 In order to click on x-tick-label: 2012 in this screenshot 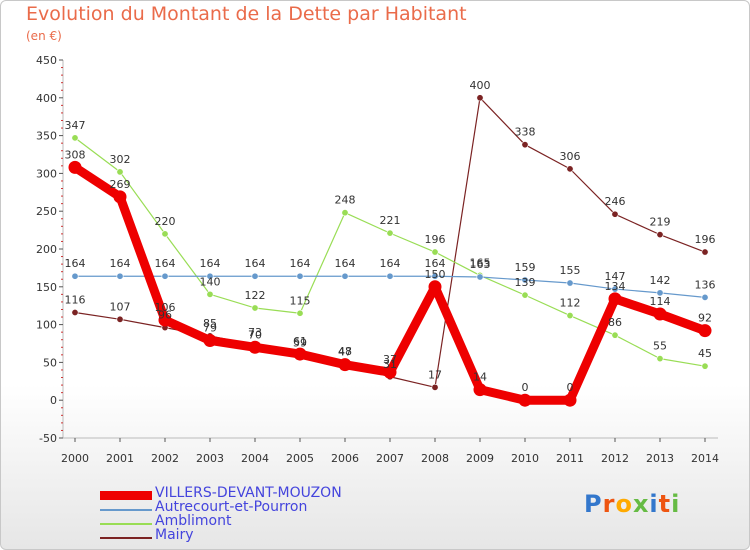, I will do `click(615, 458)`.